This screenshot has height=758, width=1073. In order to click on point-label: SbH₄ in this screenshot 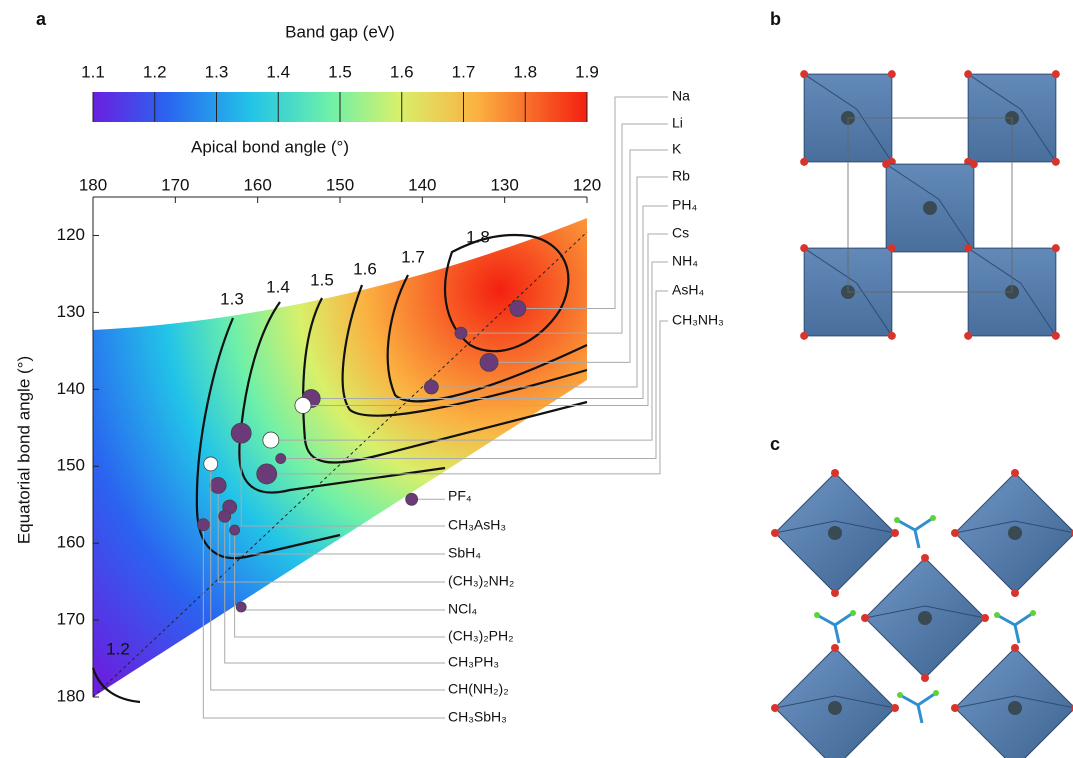, I will do `click(464, 553)`.